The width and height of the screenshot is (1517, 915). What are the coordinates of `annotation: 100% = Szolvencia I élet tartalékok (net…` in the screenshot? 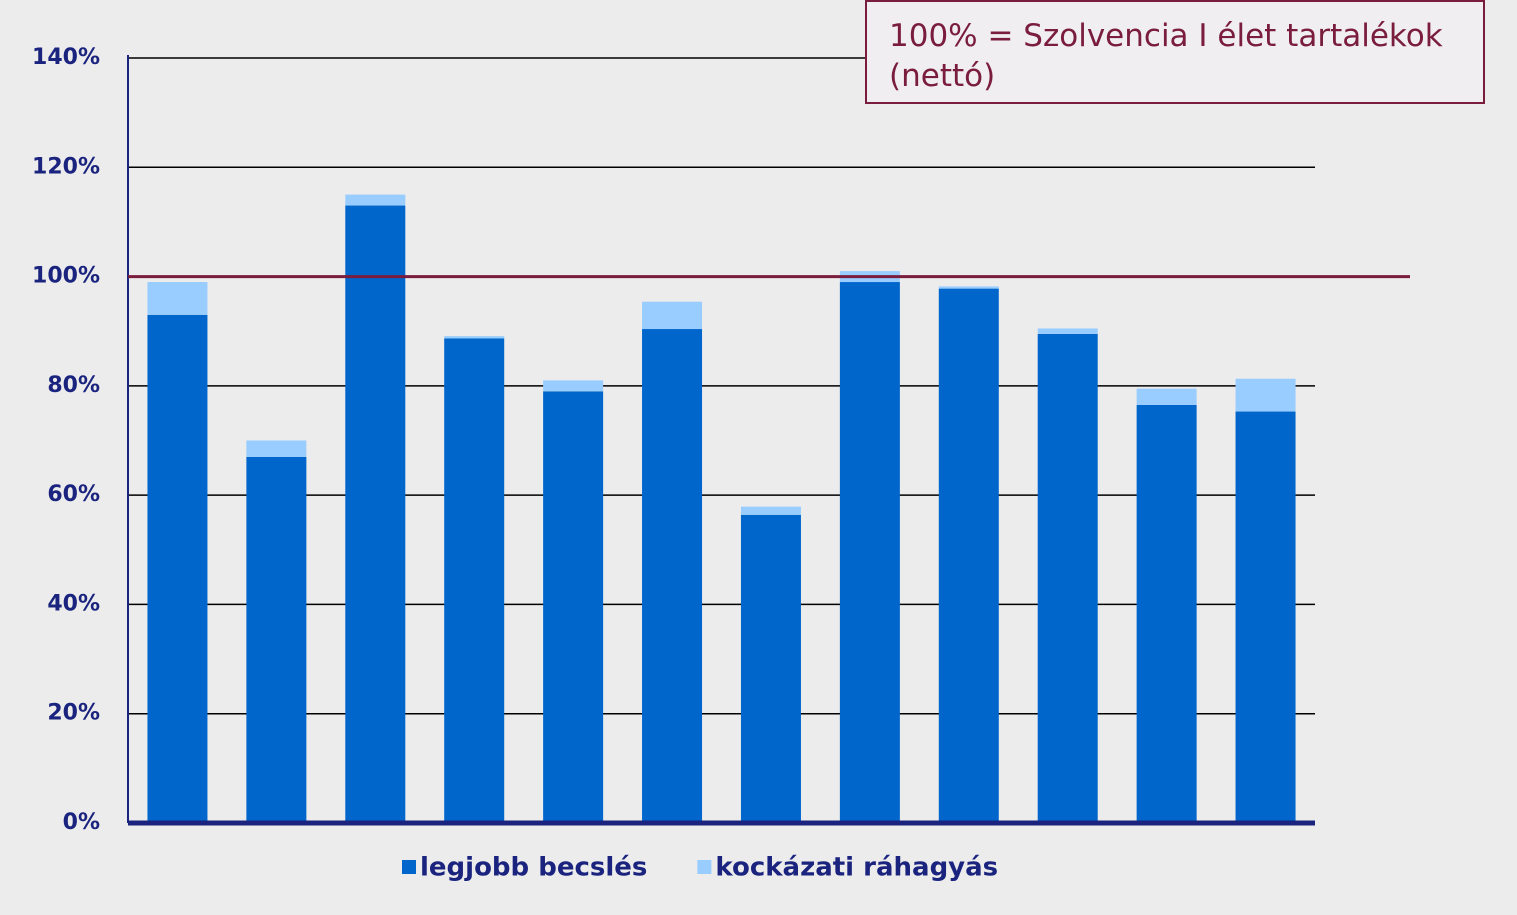 It's located at (1175, 52).